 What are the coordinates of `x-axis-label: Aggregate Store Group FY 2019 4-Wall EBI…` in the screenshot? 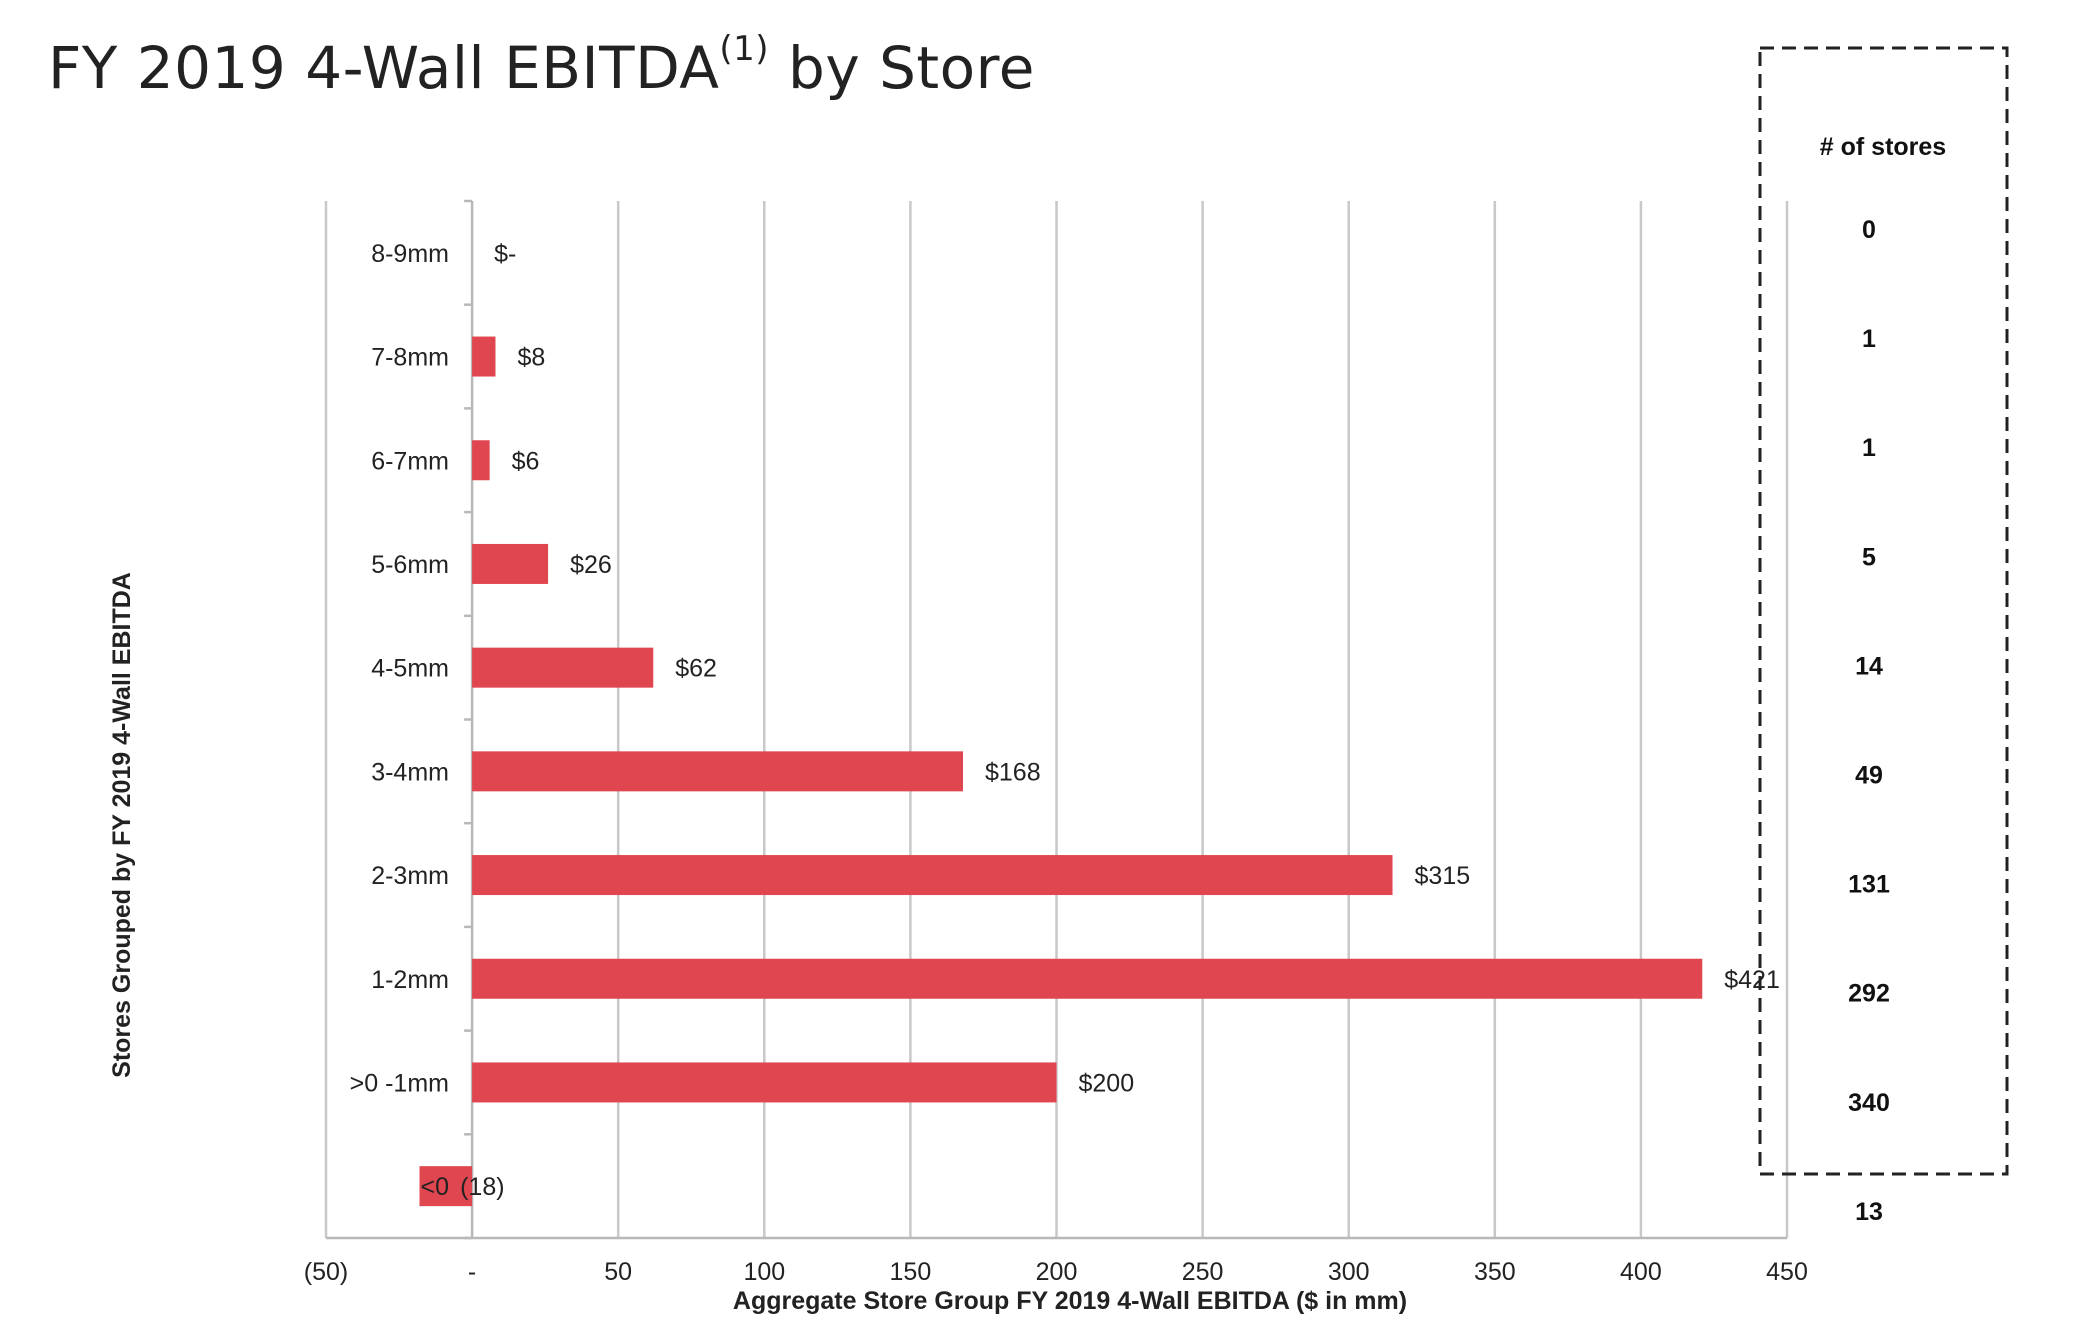 It's located at (1070, 1301).